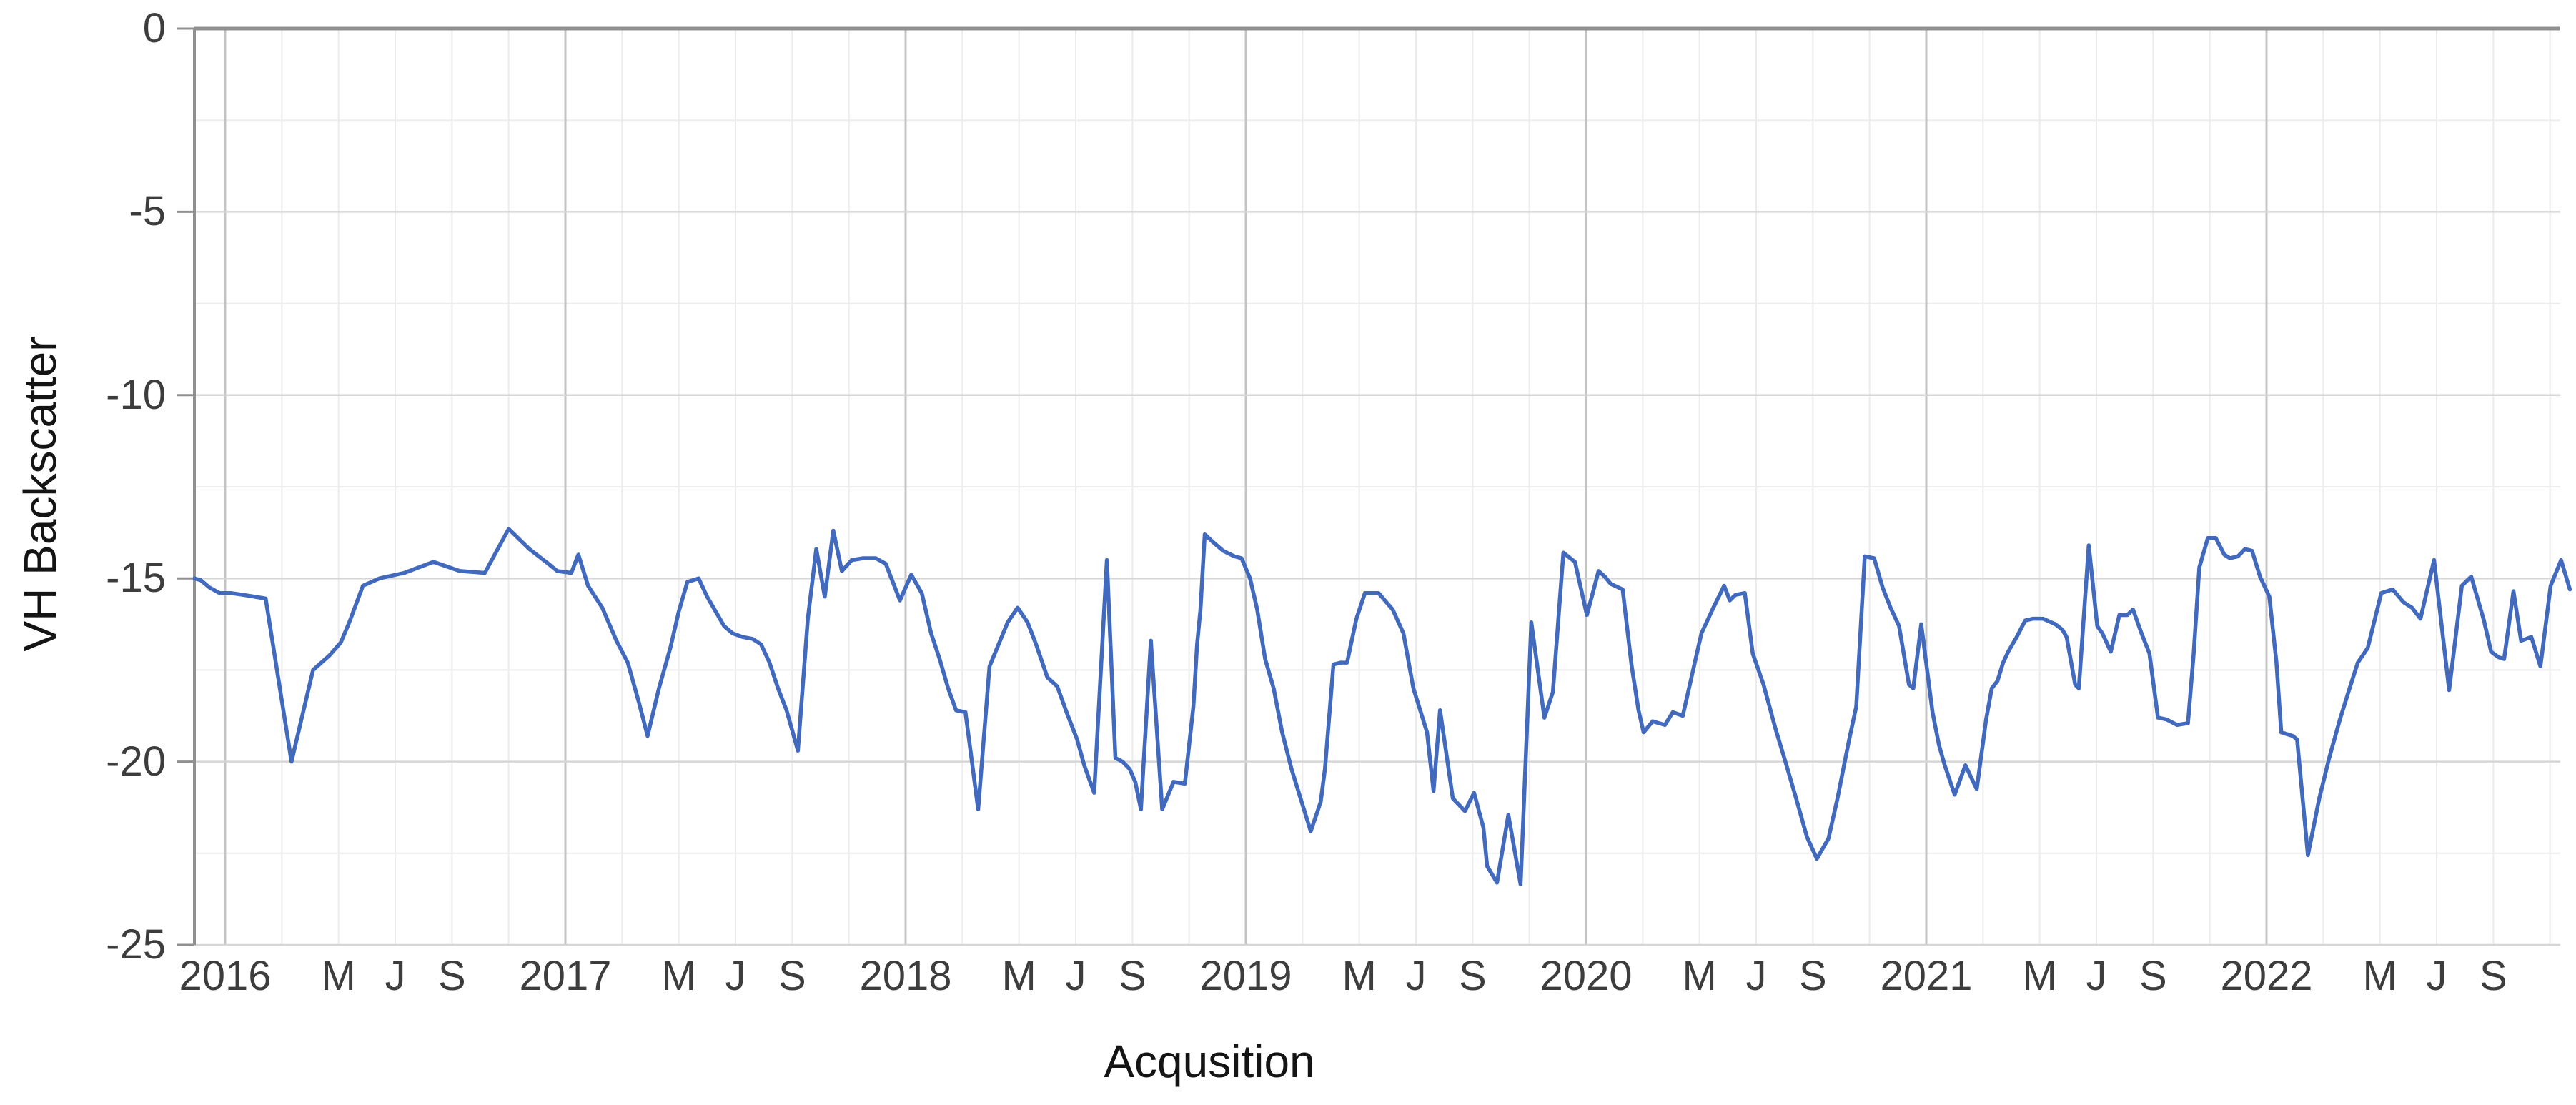  Describe the element at coordinates (226, 976) in the screenshot. I see `x-tick-year-label: 2016` at that location.